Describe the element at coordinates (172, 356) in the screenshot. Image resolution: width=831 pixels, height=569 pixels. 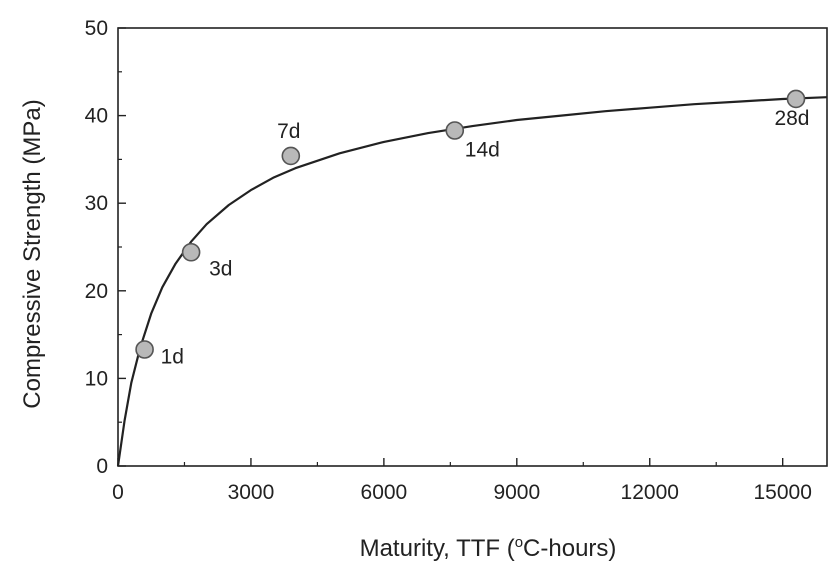
I see `data-point-label: 1d` at that location.